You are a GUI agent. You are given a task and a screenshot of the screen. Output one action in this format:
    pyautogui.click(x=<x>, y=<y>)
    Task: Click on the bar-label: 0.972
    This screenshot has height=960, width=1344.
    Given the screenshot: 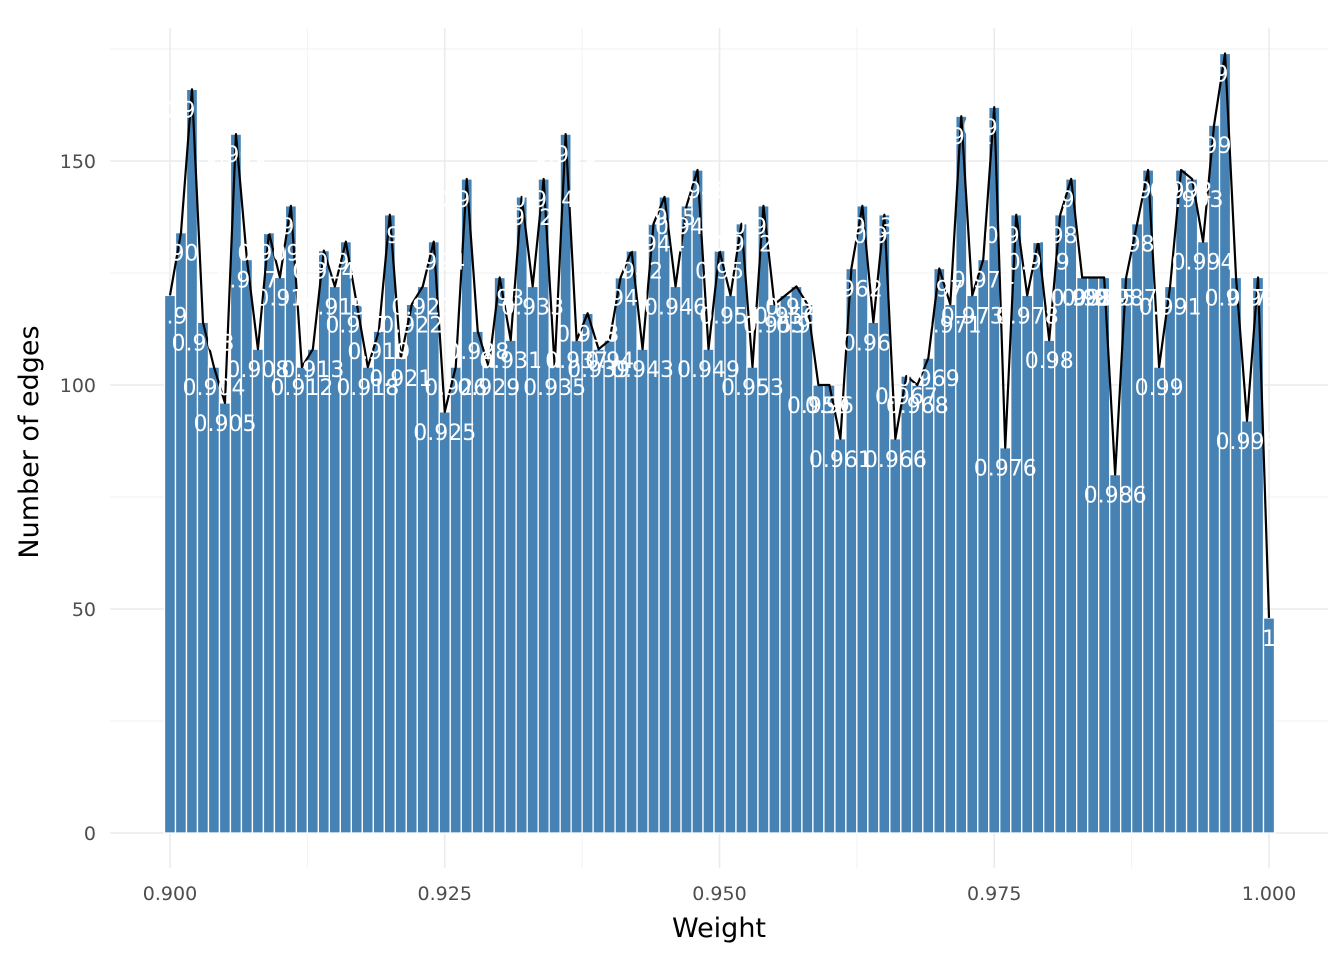 What is the action you would take?
    pyautogui.click(x=961, y=137)
    